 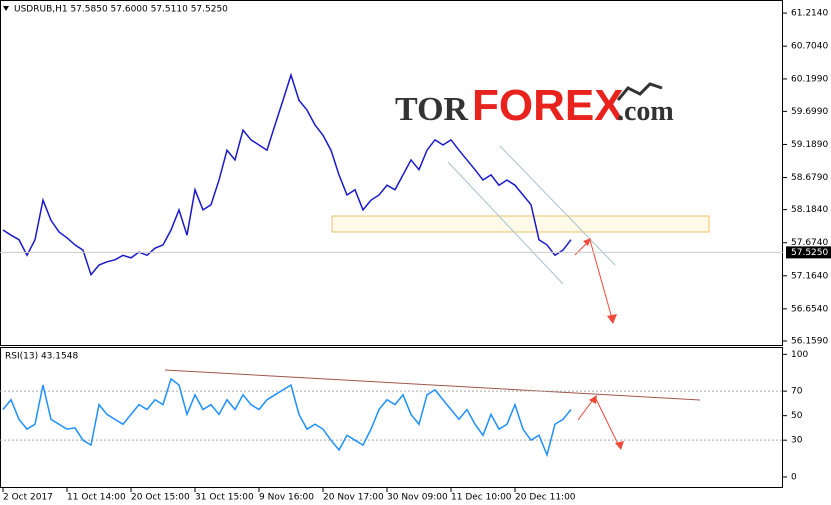 What do you see at coordinates (809, 309) in the screenshot?
I see `y-tick-label: 56.6540` at bounding box center [809, 309].